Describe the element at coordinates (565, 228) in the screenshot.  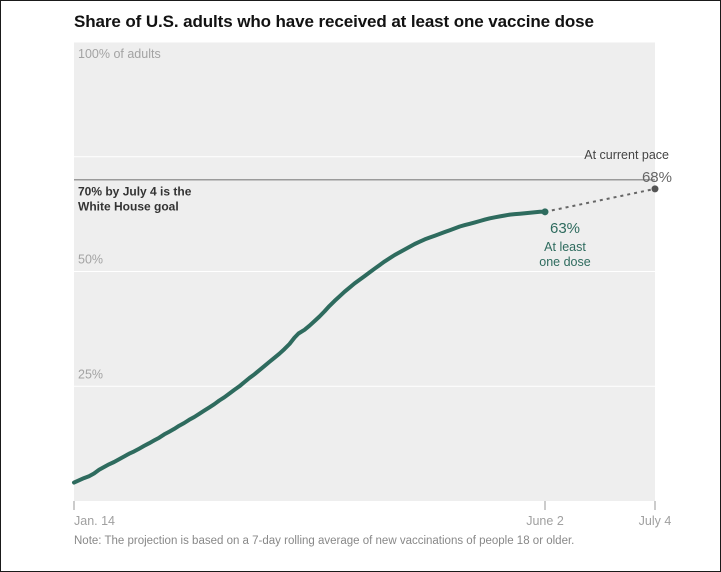
I see `current-value-label: 63%` at that location.